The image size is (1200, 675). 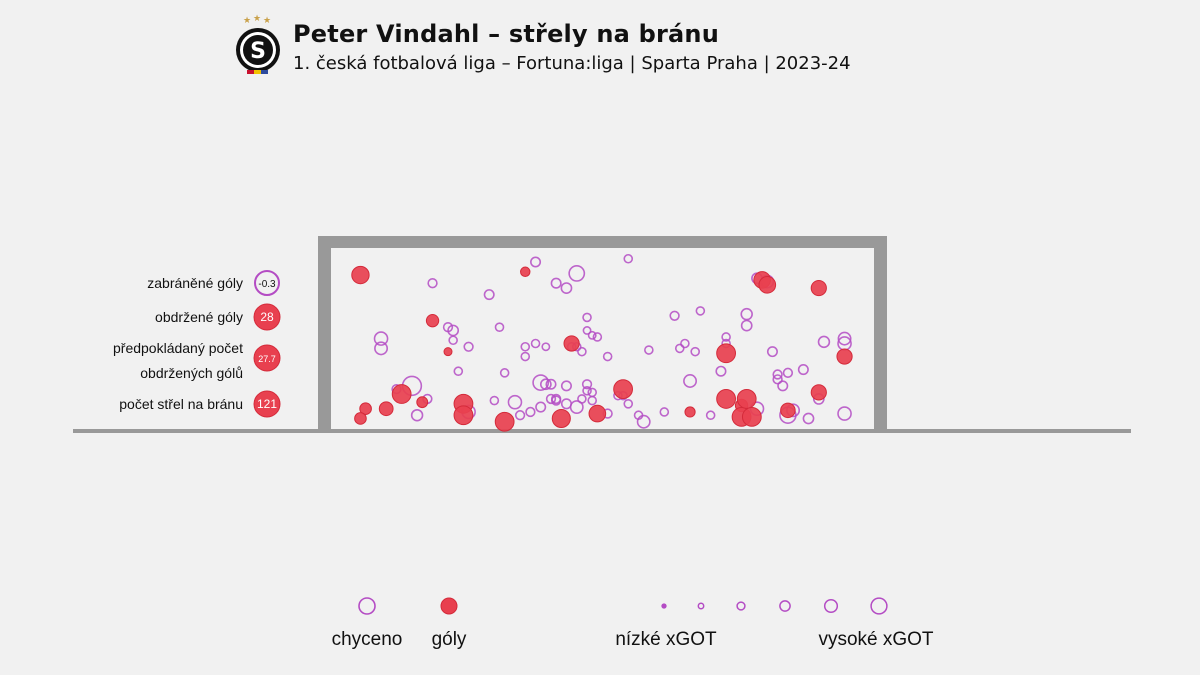 What do you see at coordinates (880, 333) in the screenshot?
I see `right-post` at bounding box center [880, 333].